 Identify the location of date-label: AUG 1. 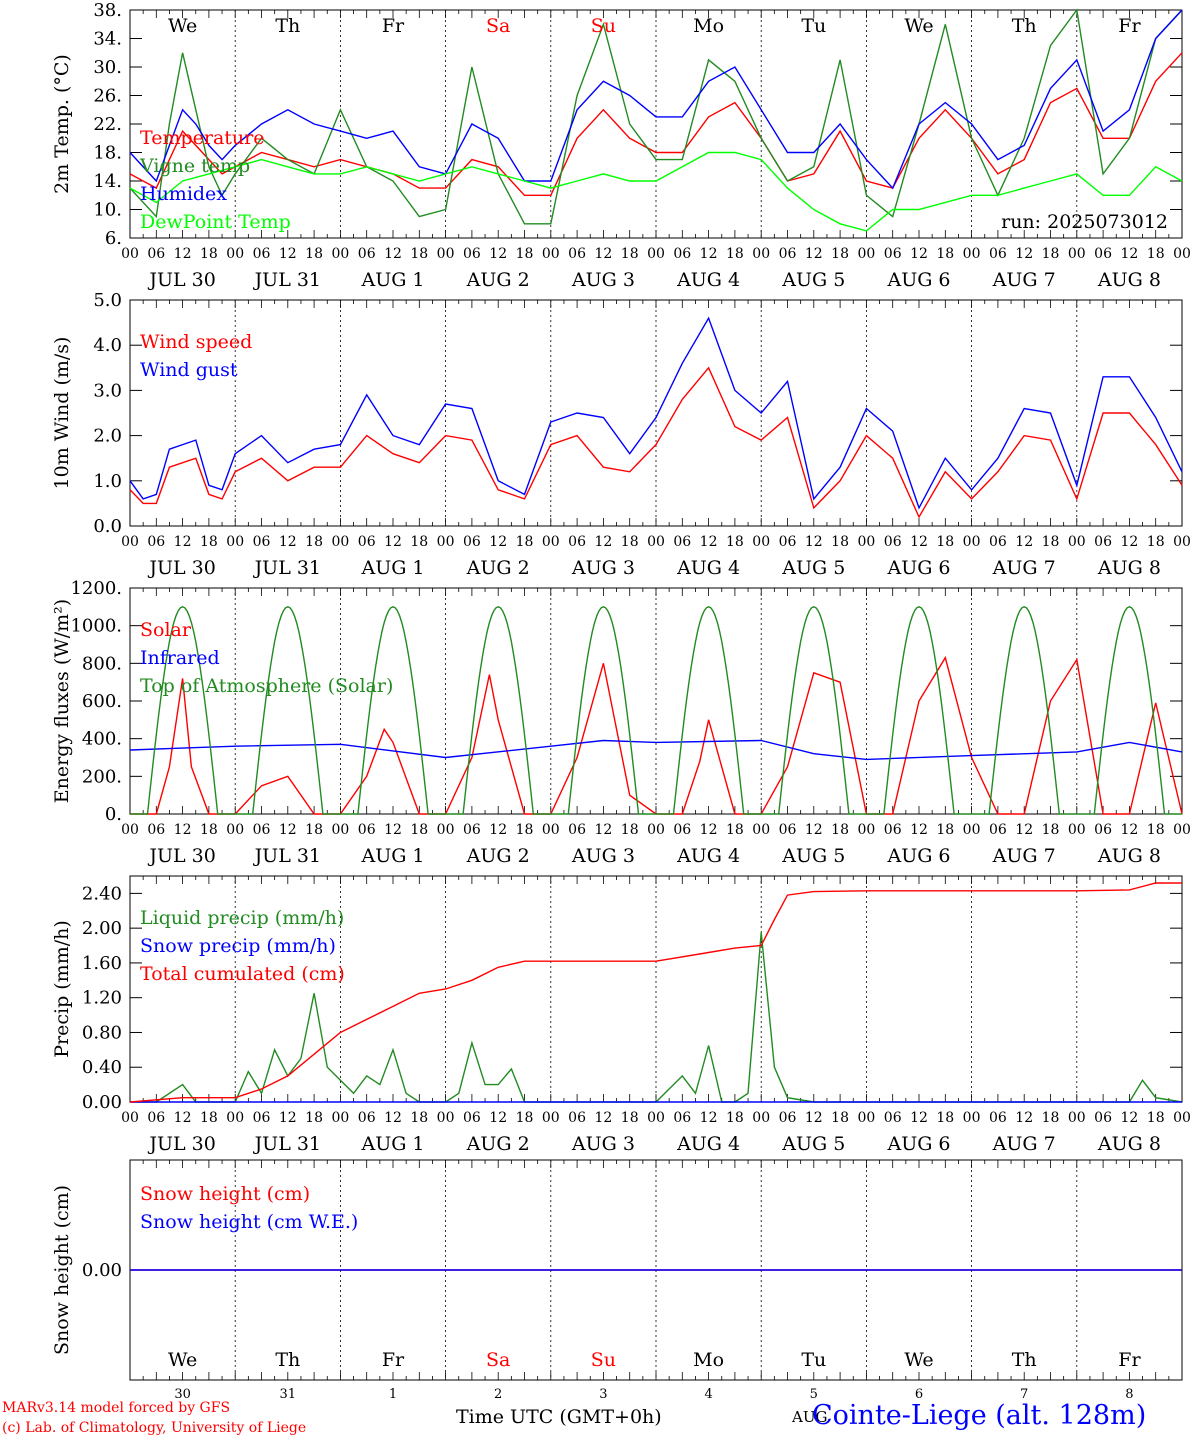
(392, 856).